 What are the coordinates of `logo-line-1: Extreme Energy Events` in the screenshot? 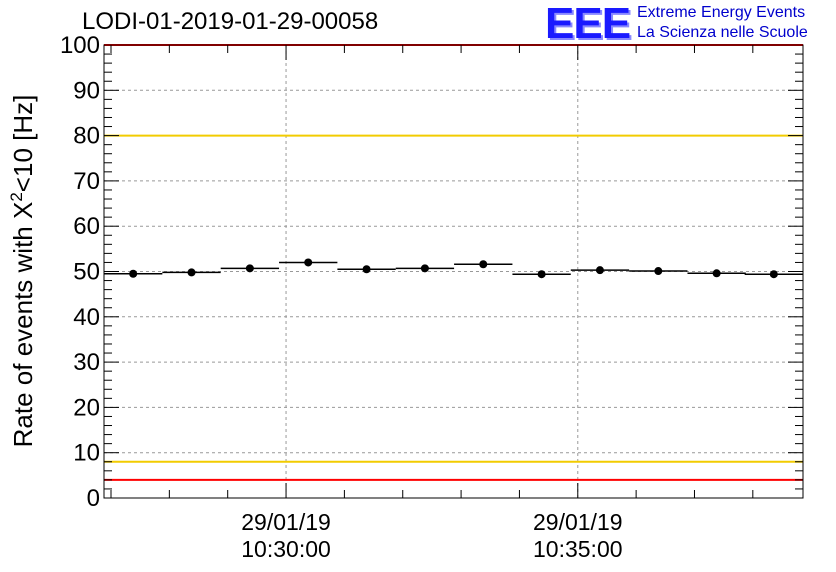 It's located at (721, 12).